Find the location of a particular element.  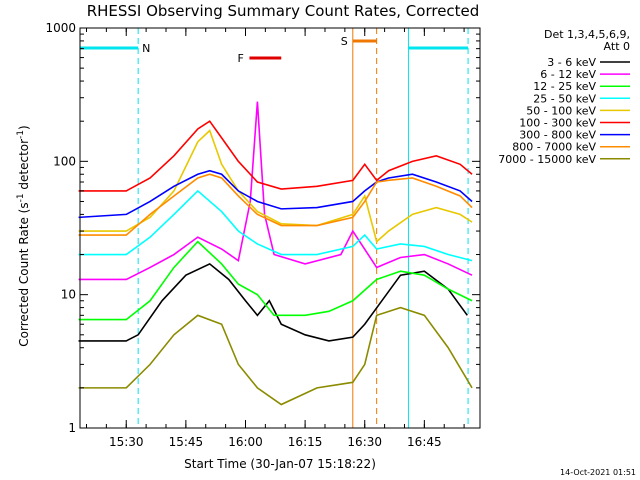

legend-label-6: 300 - 800 keV is located at coordinates (557, 135).